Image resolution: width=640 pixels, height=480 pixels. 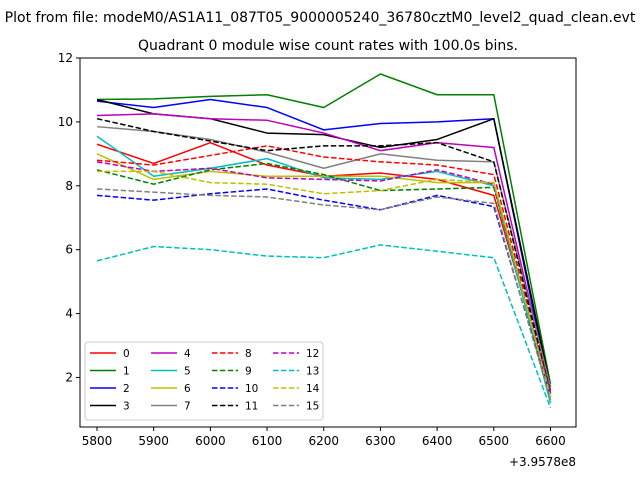 I want to click on x-tick-label: 6500, so click(x=494, y=441).